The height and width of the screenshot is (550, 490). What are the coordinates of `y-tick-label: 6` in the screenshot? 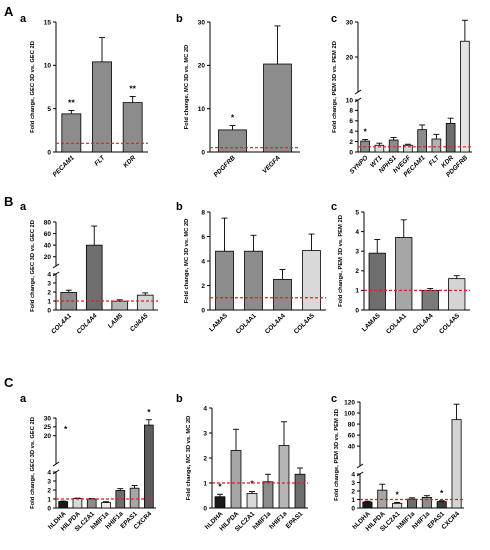 It's located at (203, 237).